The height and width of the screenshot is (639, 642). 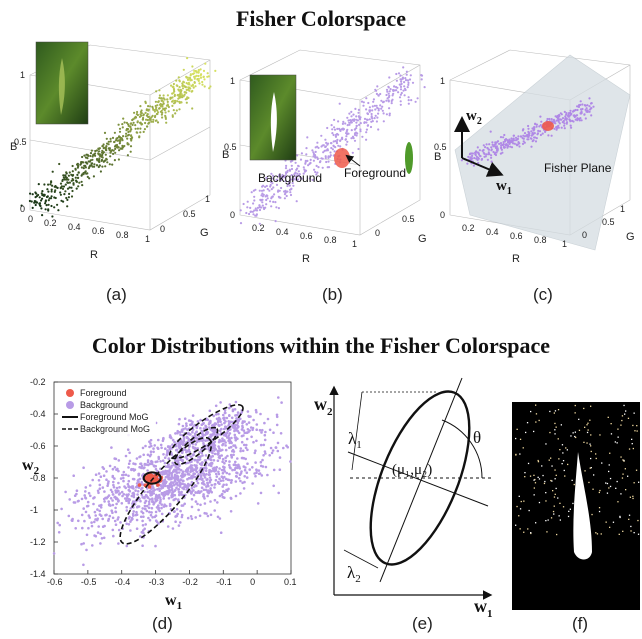 I want to click on legend-background: Background, so click(x=104, y=405).